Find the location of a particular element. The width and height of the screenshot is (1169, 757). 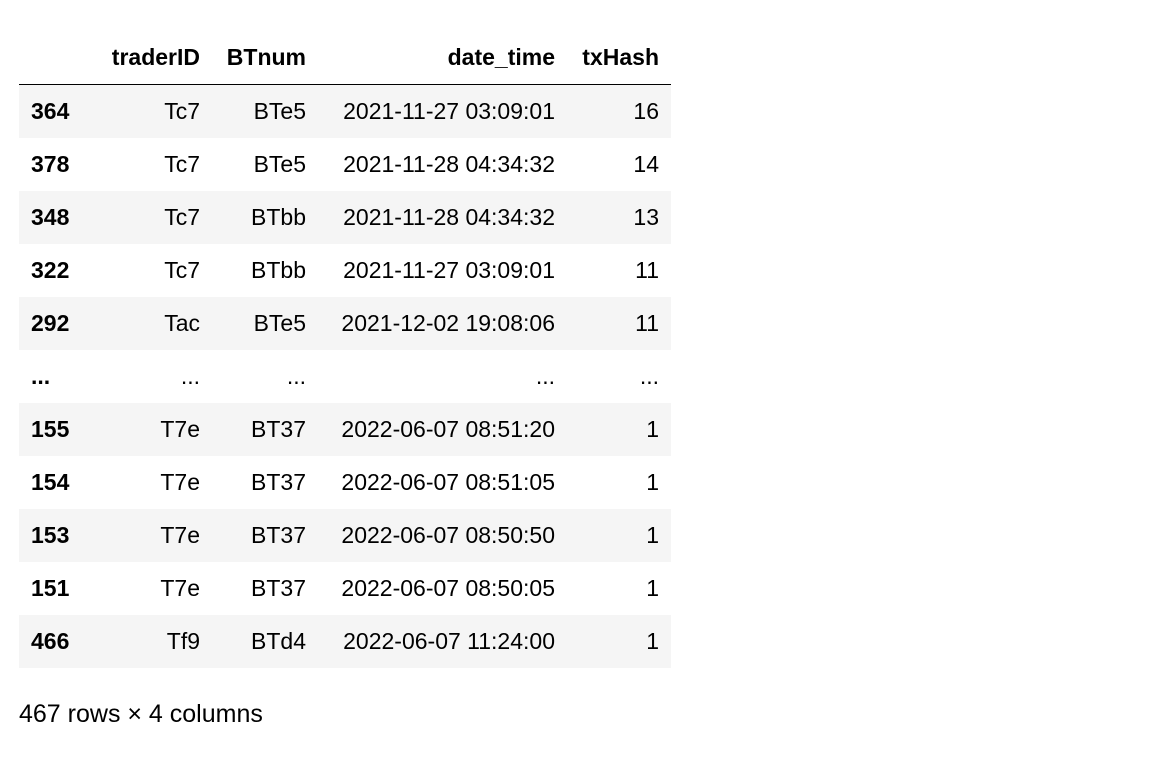

row-index-label: 466 is located at coordinates (50, 641).